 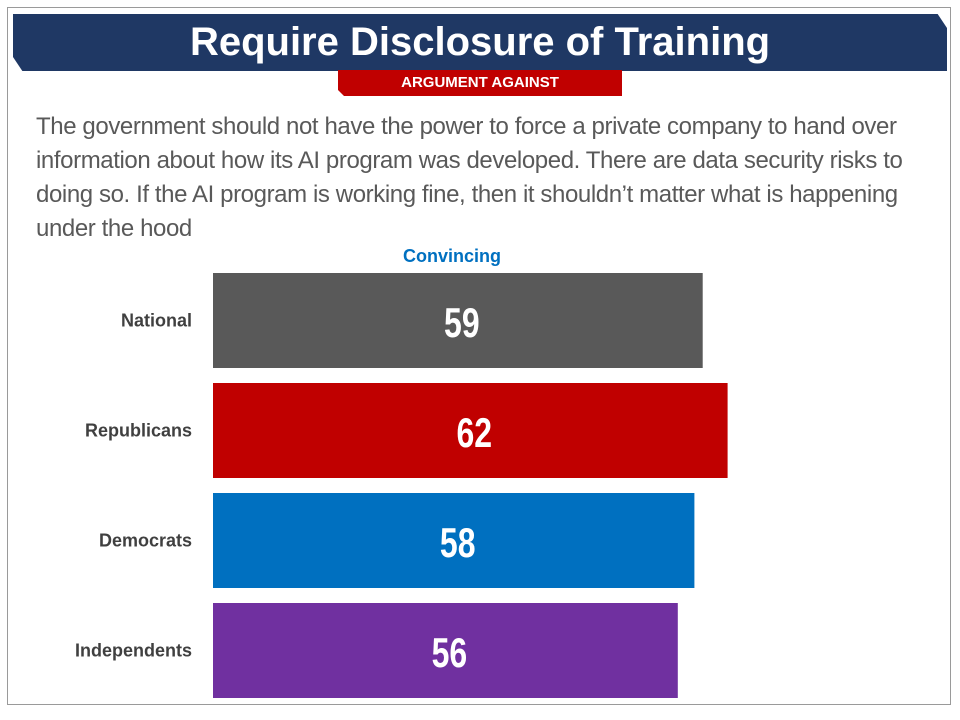 I want to click on page-title: Require Disclosure of Training, so click(x=480, y=42).